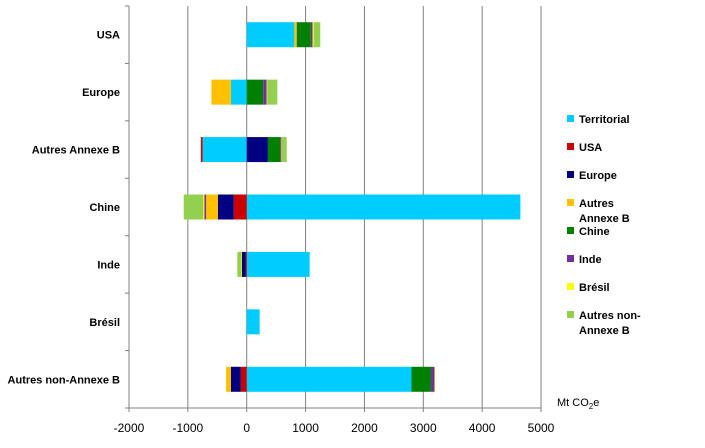  I want to click on x-tick-label: -2000, so click(129, 428).